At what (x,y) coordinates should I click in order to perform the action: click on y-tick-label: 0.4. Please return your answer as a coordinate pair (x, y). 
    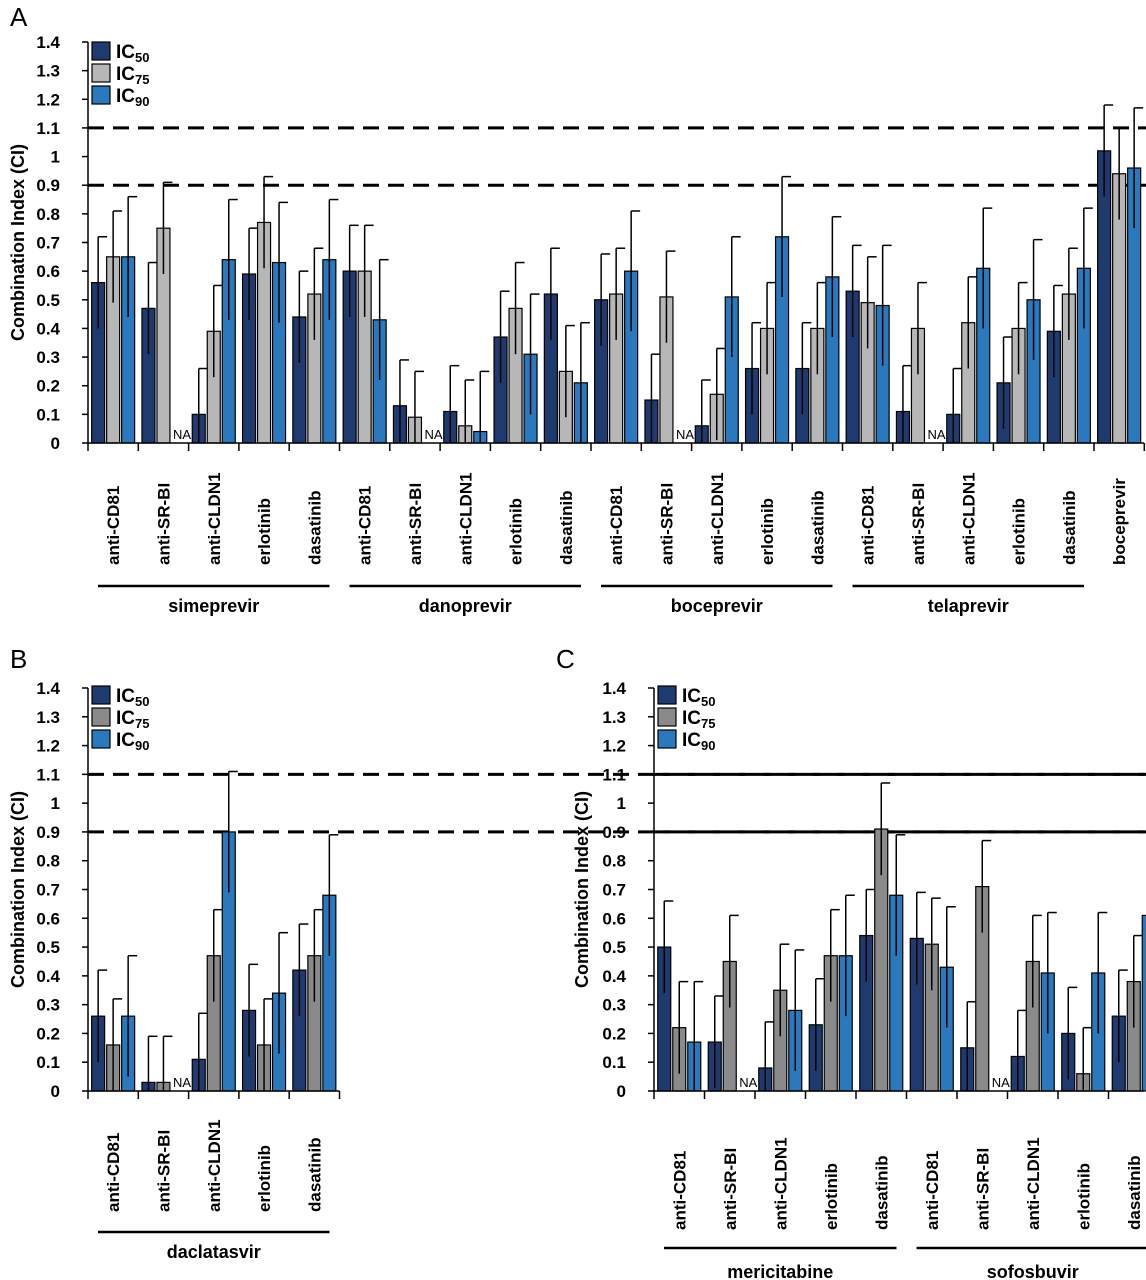
    Looking at the image, I should click on (48, 328).